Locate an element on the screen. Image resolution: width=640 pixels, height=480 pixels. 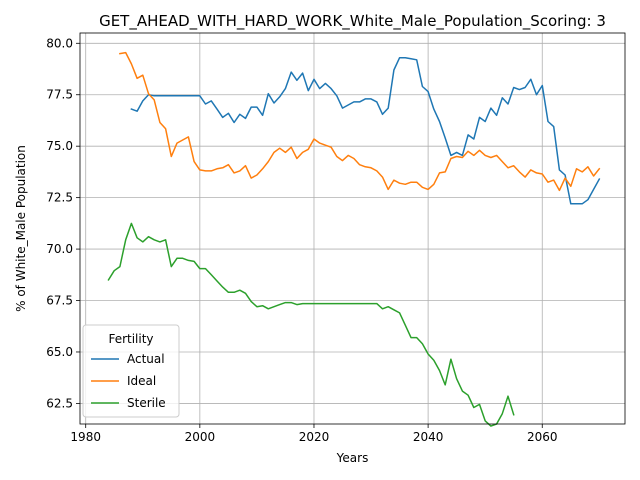
x-tick-label: 2020 is located at coordinates (314, 437).